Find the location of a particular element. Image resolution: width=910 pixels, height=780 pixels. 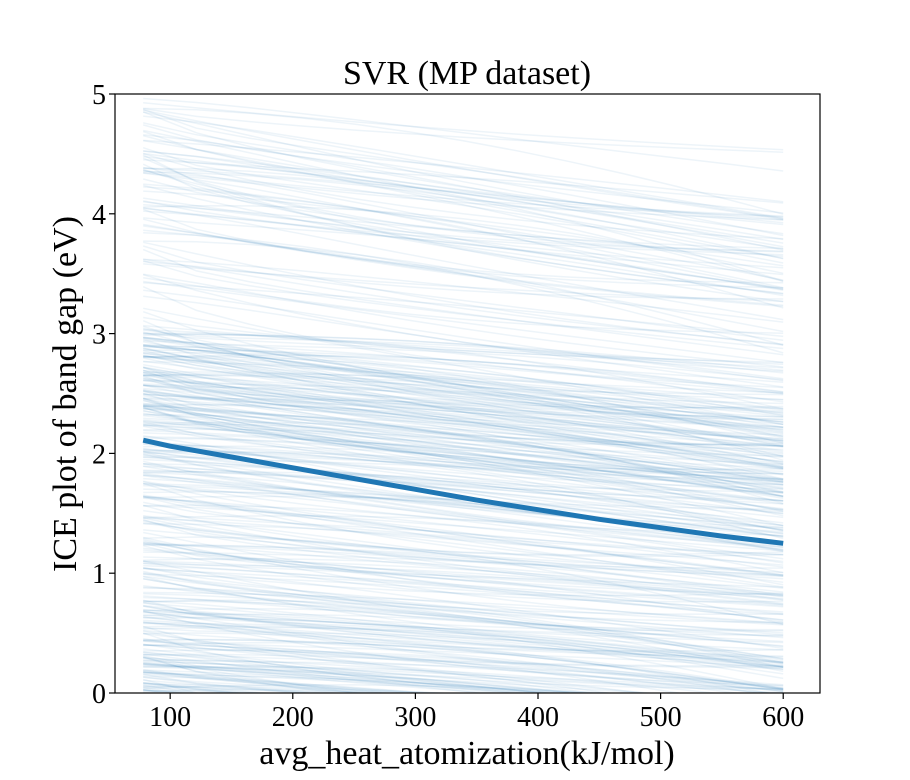

x-tick-label: 300 is located at coordinates (415, 717).